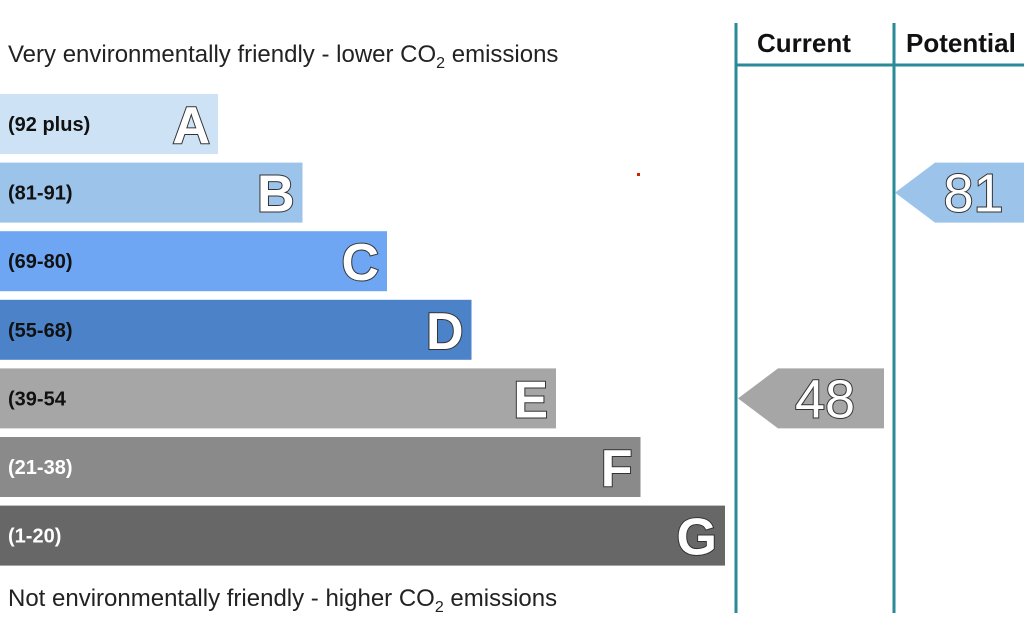 The width and height of the screenshot is (1024, 617). Describe the element at coordinates (617, 469) in the screenshot. I see `band-letter-f: F` at that location.